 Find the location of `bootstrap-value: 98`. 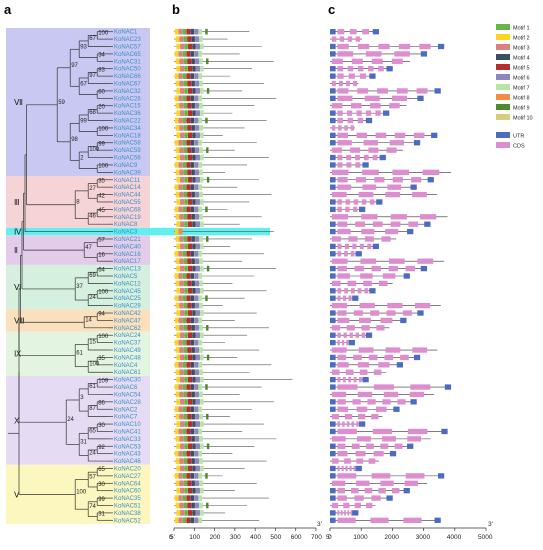

bootstrap-value: 98 is located at coordinates (74, 140).